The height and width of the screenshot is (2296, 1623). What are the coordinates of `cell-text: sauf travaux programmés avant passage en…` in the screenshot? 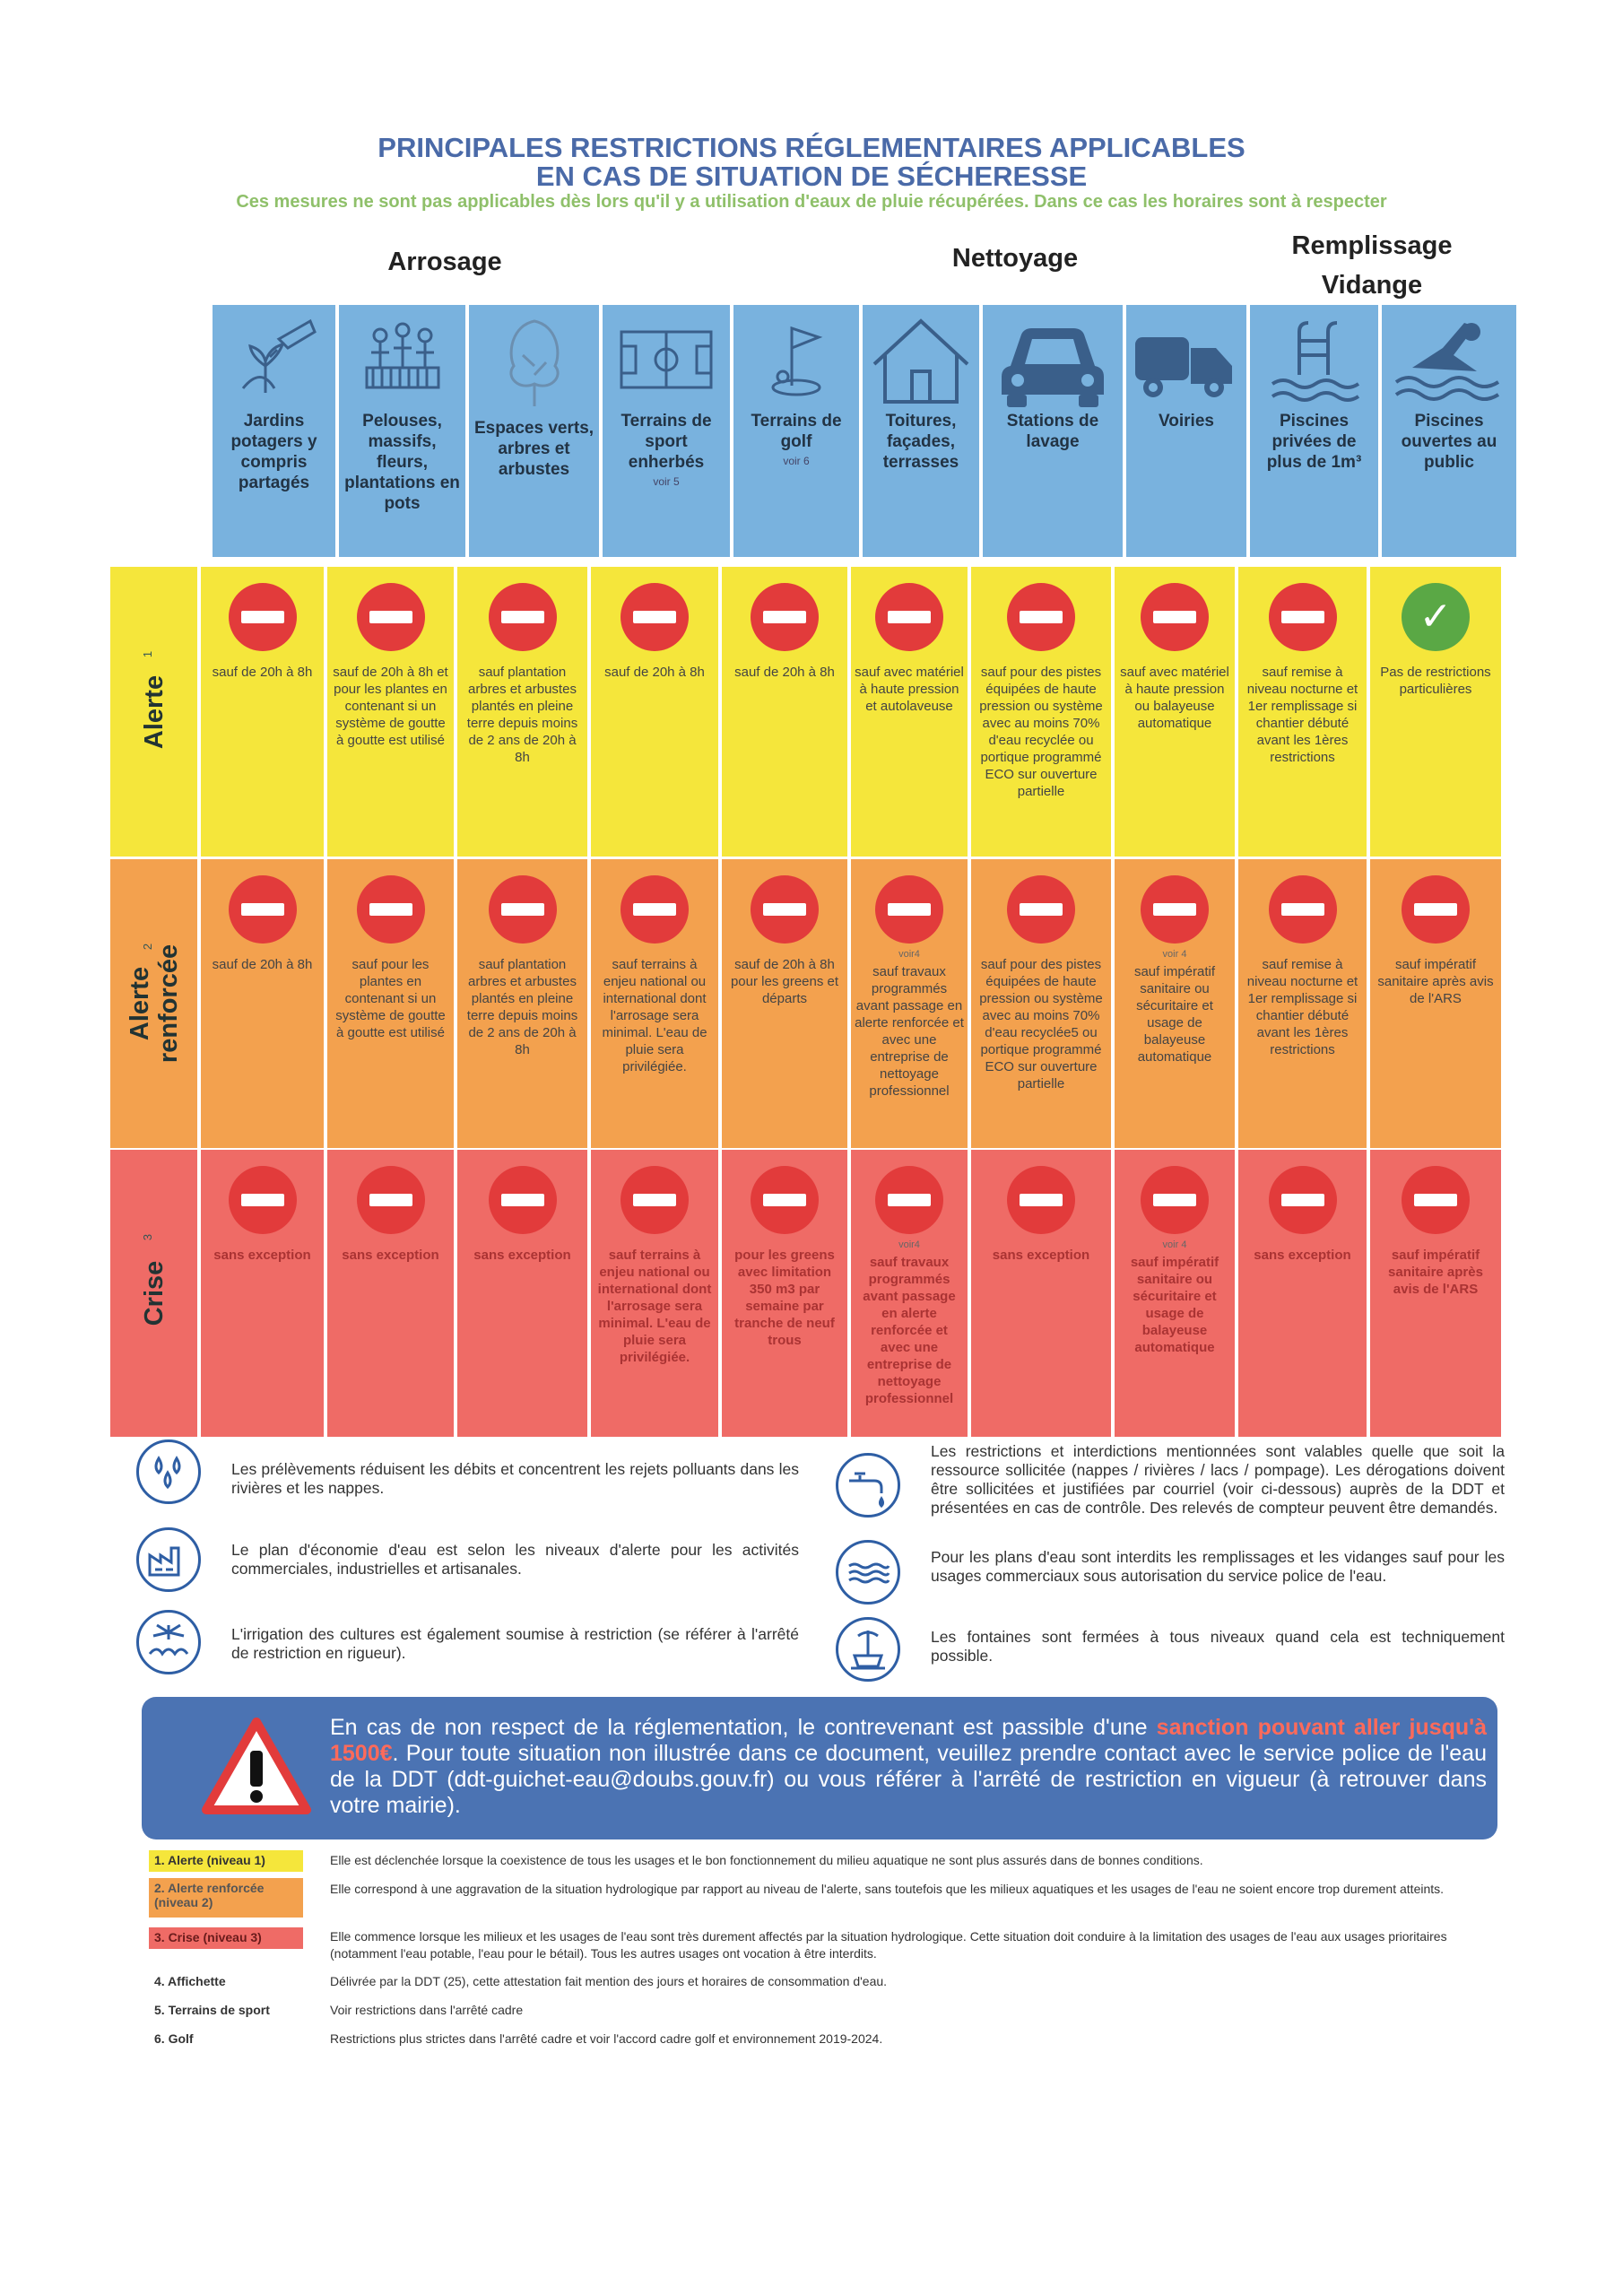 It's located at (909, 1031).